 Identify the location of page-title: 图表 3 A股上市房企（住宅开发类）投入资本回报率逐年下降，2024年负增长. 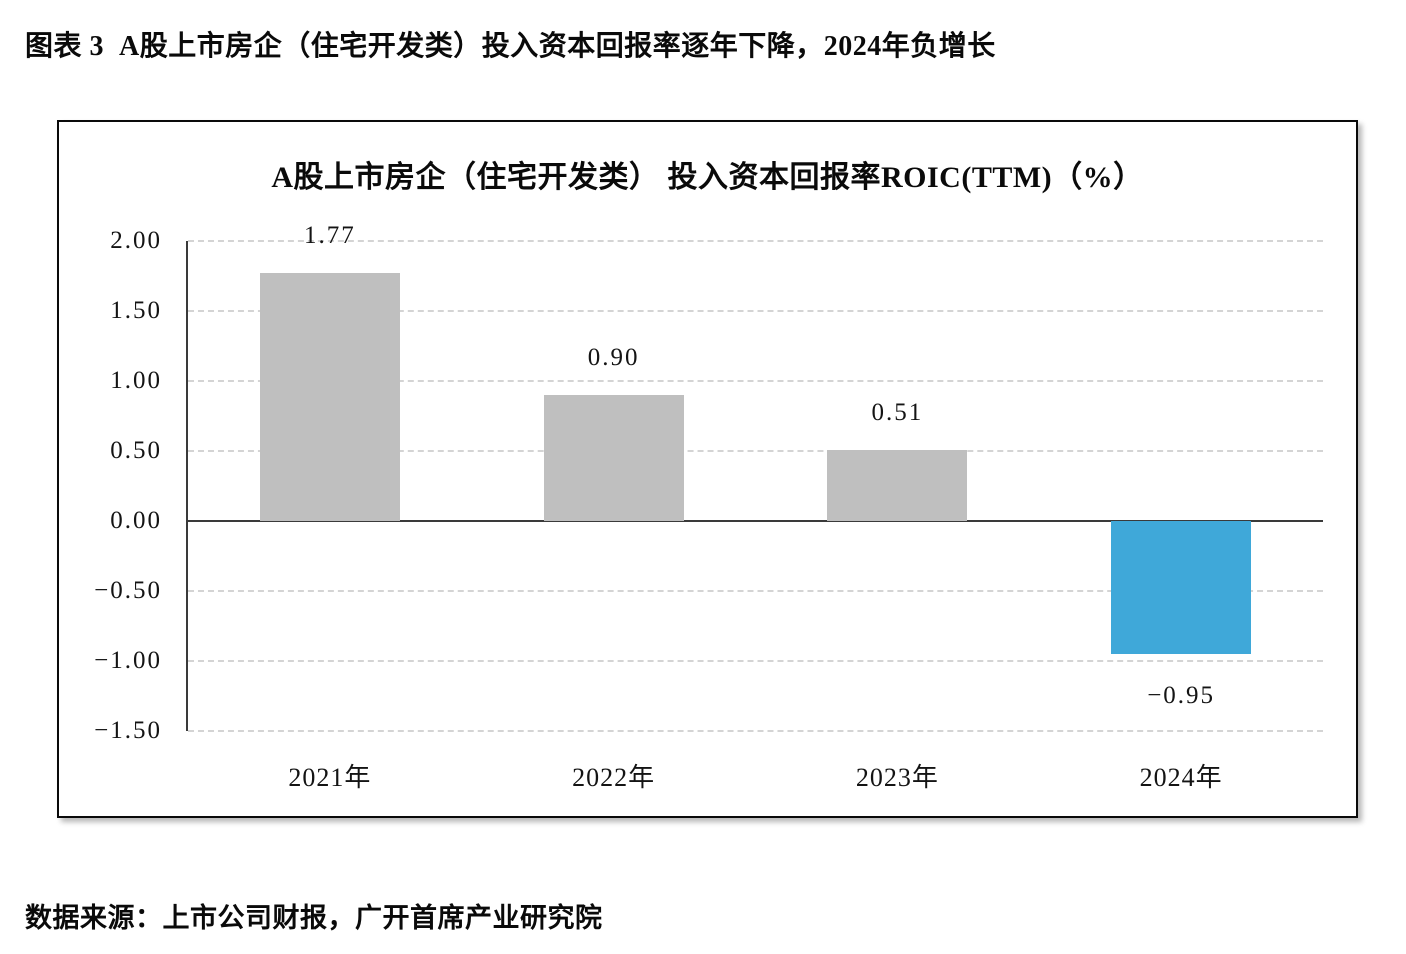
(510, 46).